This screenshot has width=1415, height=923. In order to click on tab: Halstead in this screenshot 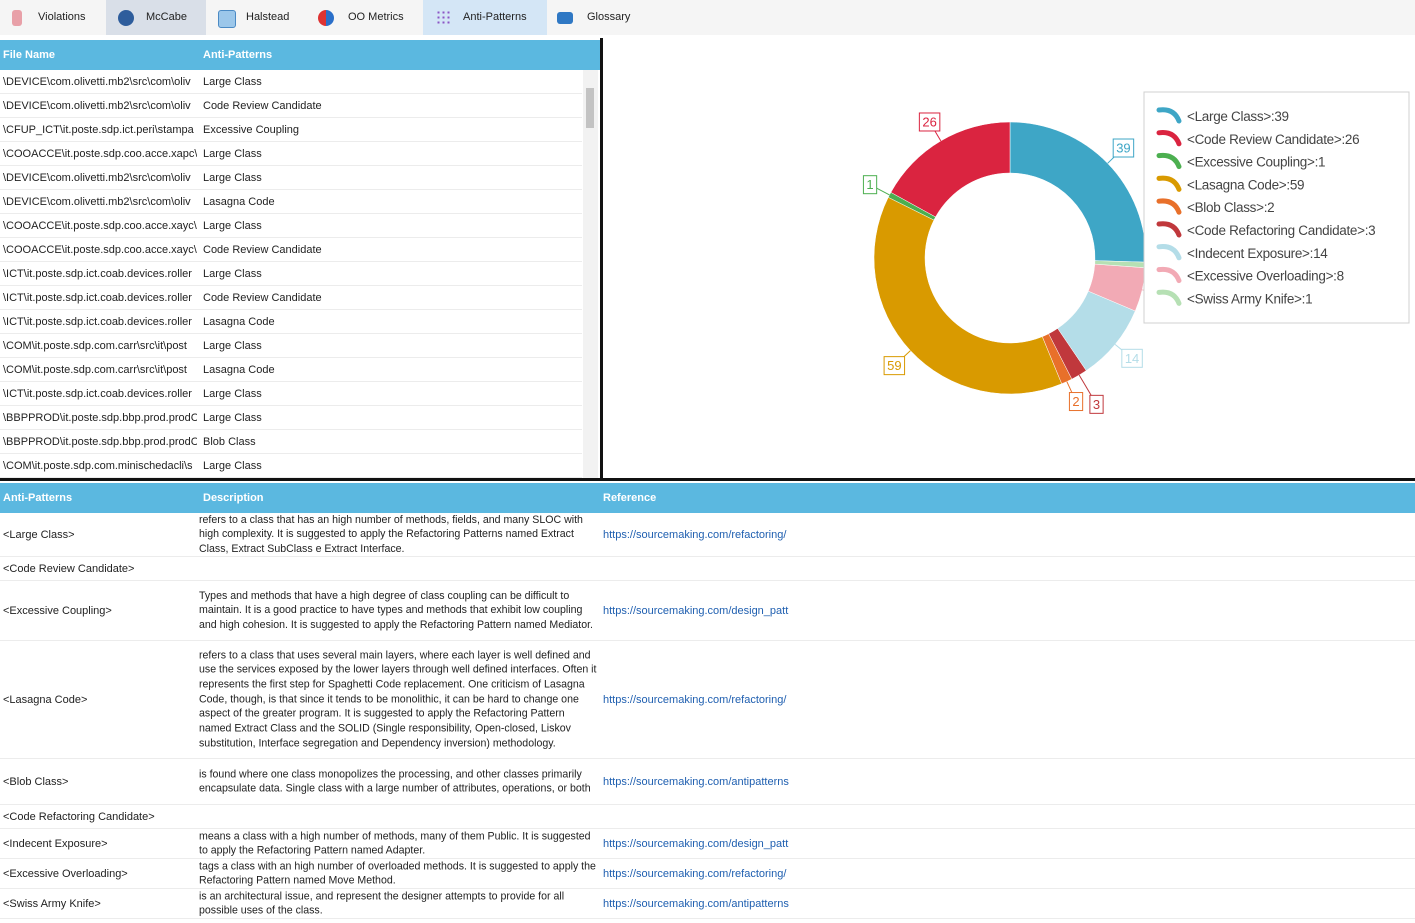, I will do `click(258, 17)`.